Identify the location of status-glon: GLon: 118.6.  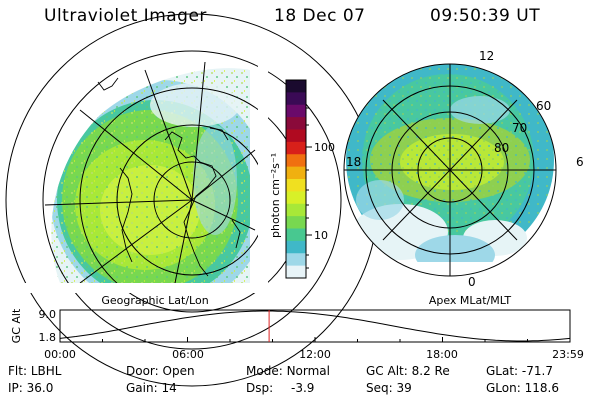
(522, 388).